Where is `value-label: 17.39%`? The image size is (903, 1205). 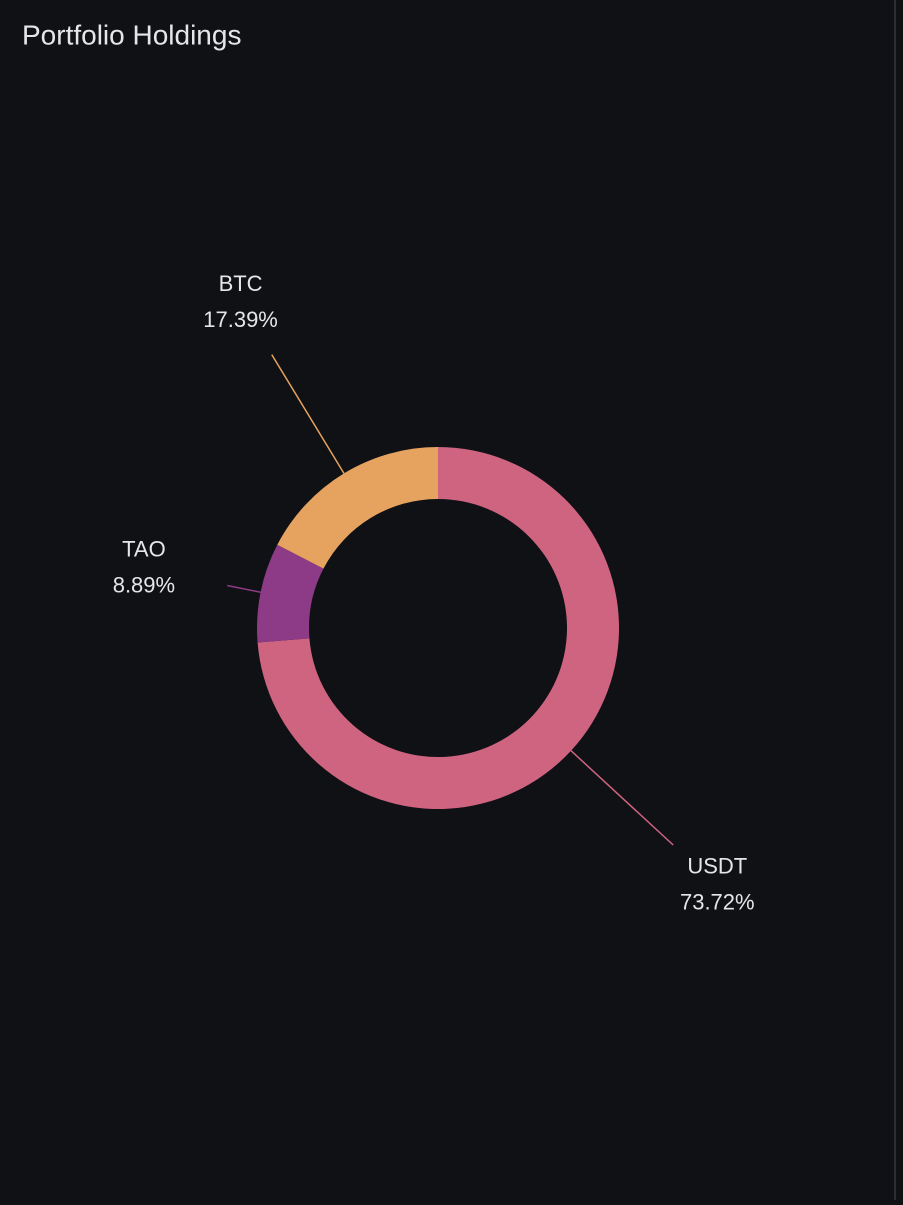 value-label: 17.39% is located at coordinates (240, 319).